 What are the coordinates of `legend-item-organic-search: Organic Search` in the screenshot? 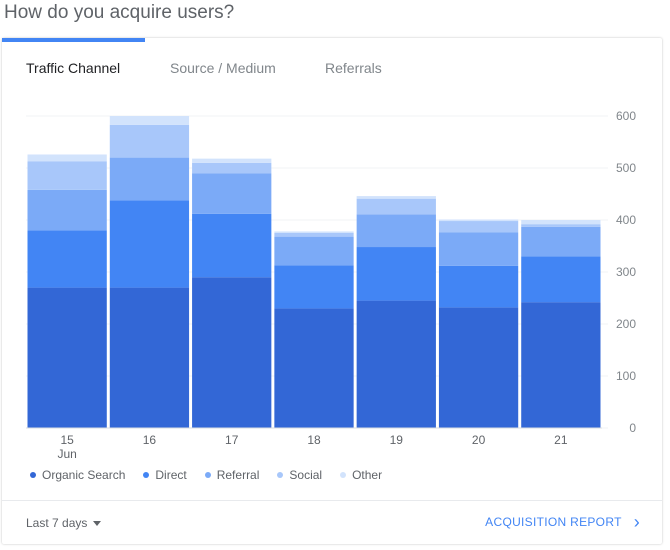 It's located at (77, 475).